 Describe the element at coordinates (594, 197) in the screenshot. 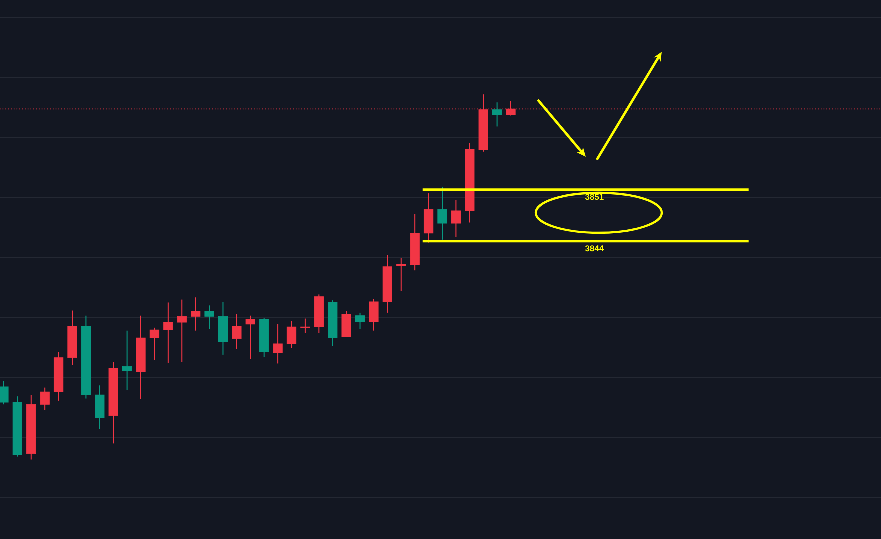

I see `text: 3851` at that location.